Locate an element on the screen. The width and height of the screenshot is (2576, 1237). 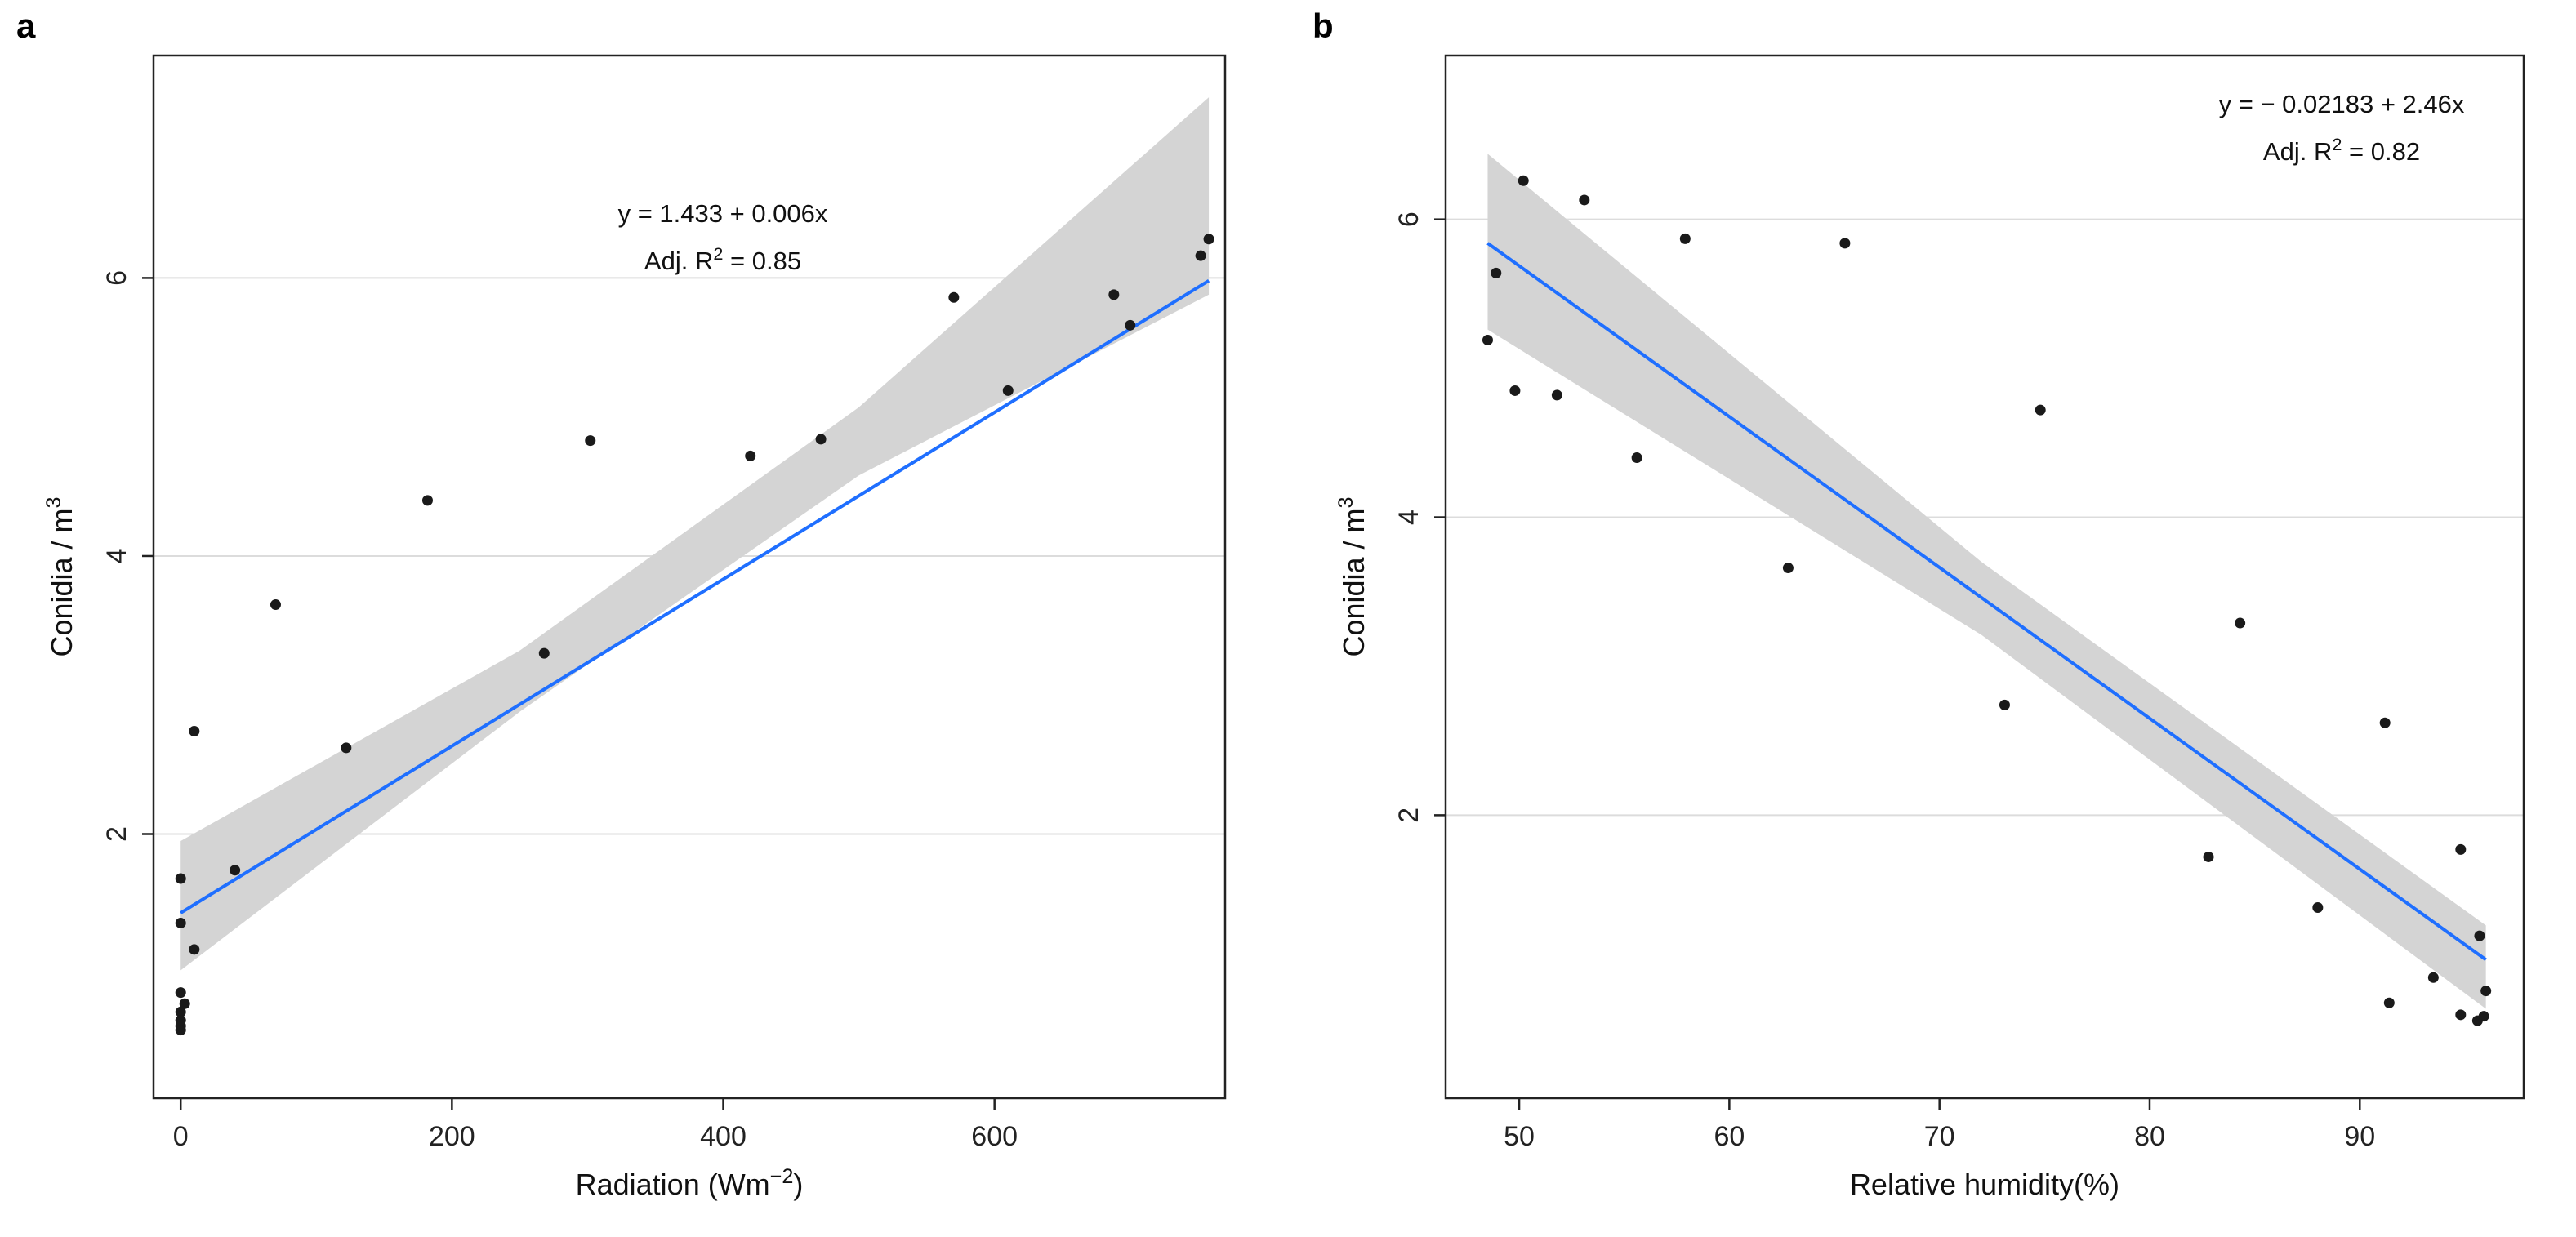
regression-equation: y = 1.433 + 0.006x is located at coordinates (723, 213).